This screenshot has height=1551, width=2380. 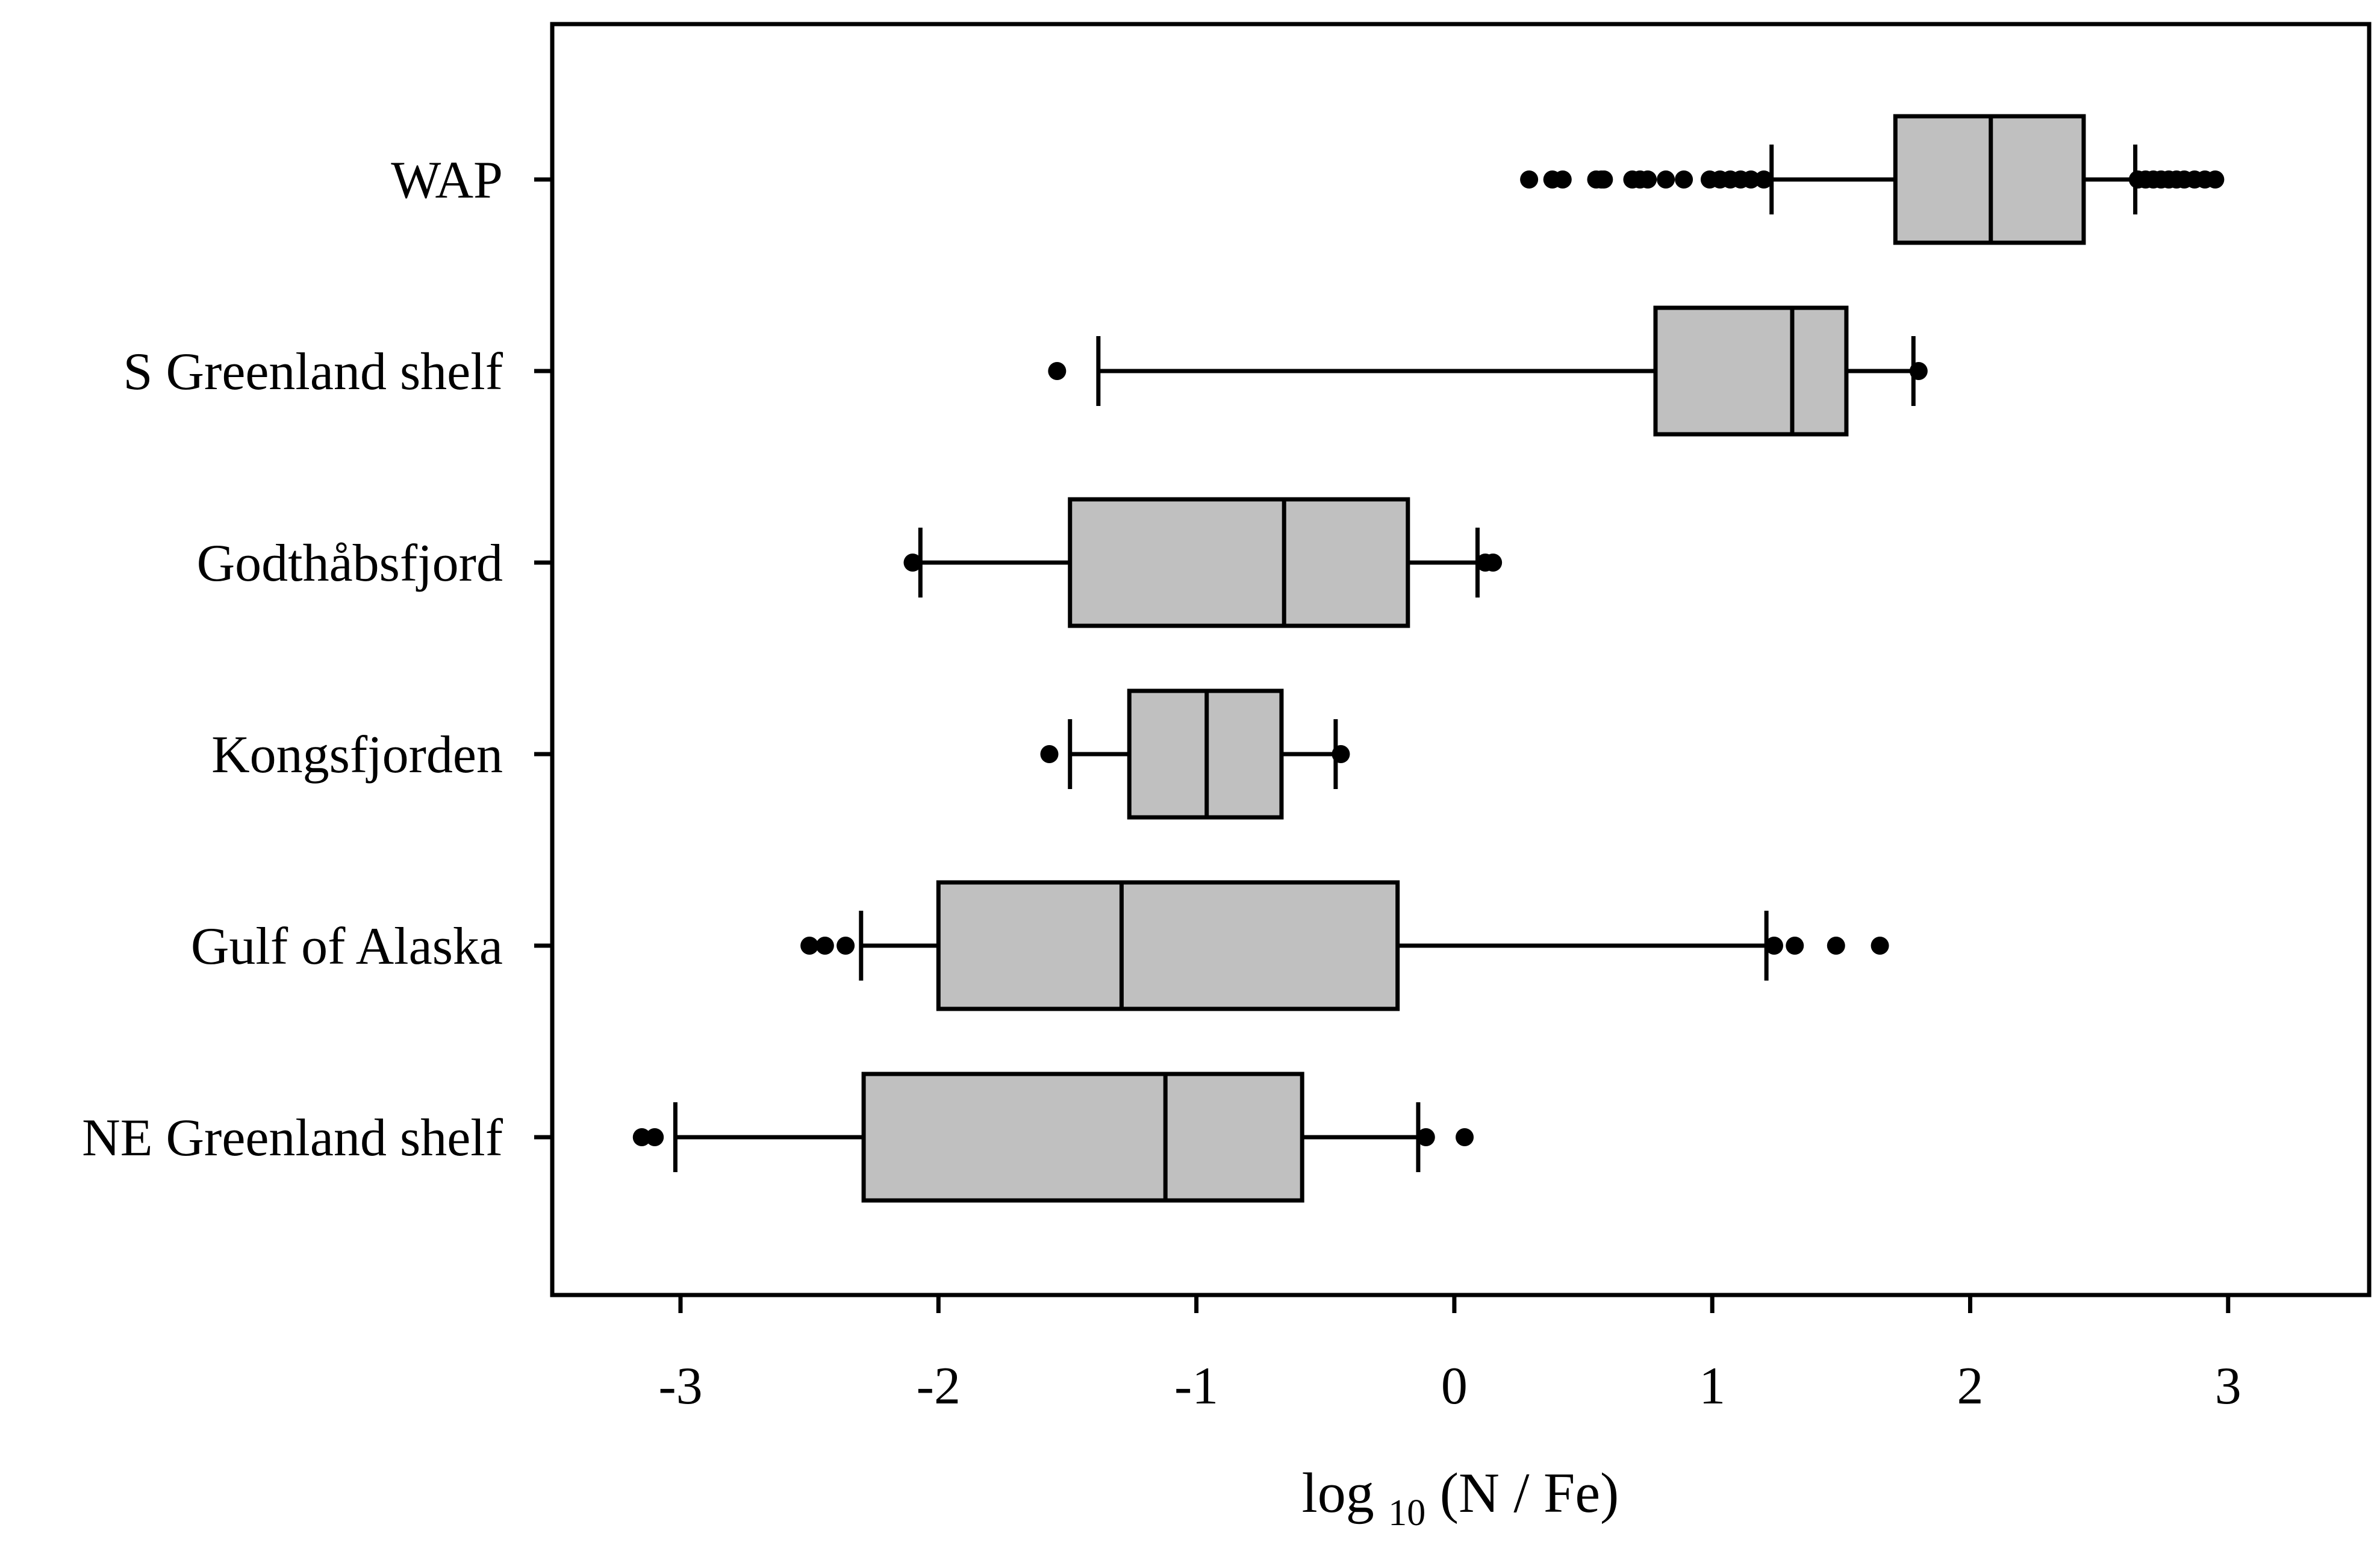 What do you see at coordinates (357, 755) in the screenshot?
I see `category-label: Kongsfjorden` at bounding box center [357, 755].